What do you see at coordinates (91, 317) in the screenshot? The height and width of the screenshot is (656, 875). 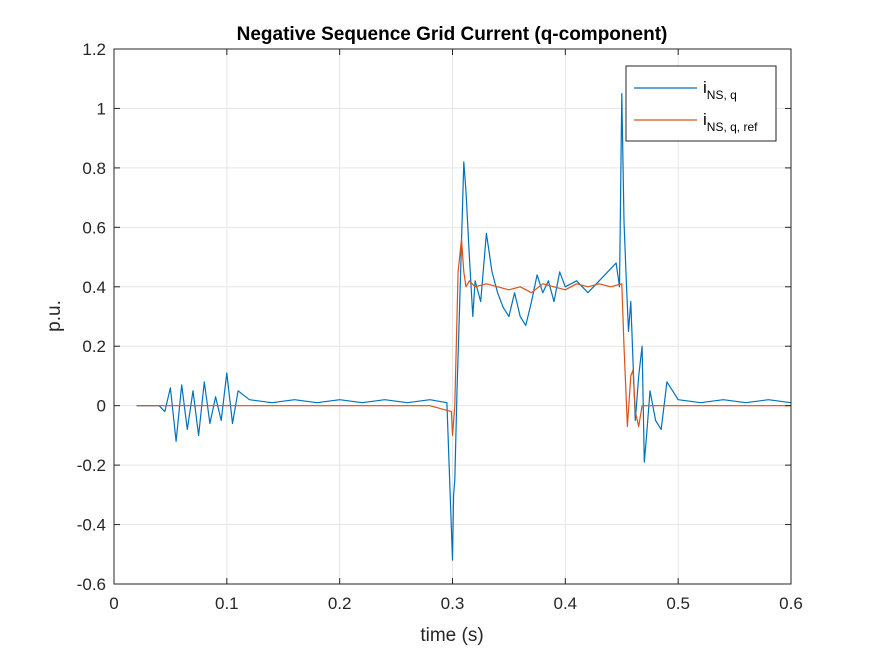 I see `y-tick-labels: -0.6 -0.4 -0.2 0 0.2 0.4 0.6 0.8 1 1.2` at bounding box center [91, 317].